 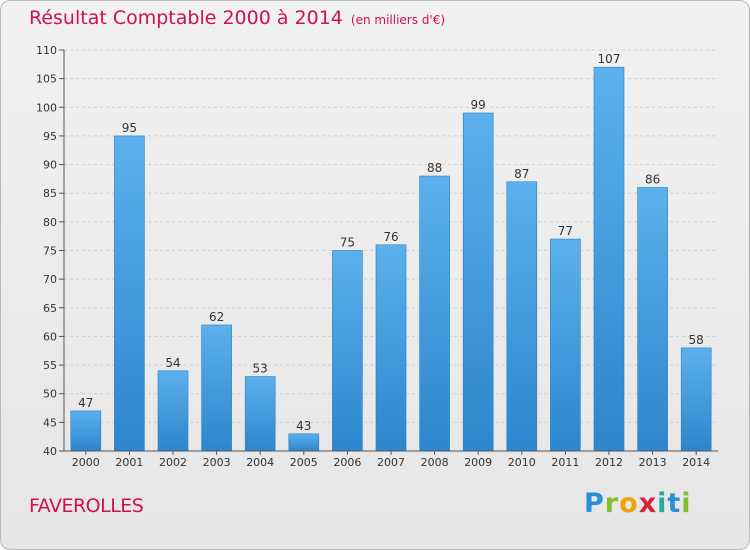 I want to click on y-tick-label: 45, so click(x=50, y=422).